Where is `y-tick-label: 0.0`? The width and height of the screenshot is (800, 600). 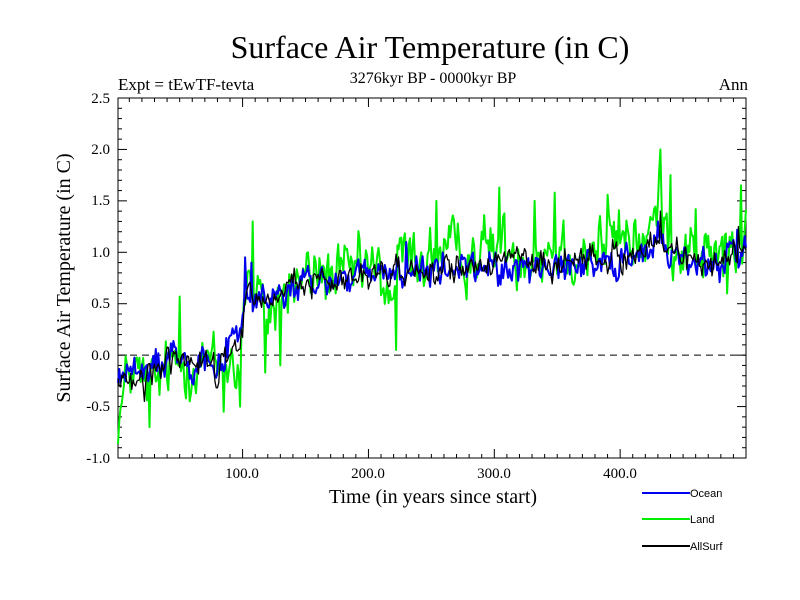
y-tick-label: 0.0 is located at coordinates (100, 356).